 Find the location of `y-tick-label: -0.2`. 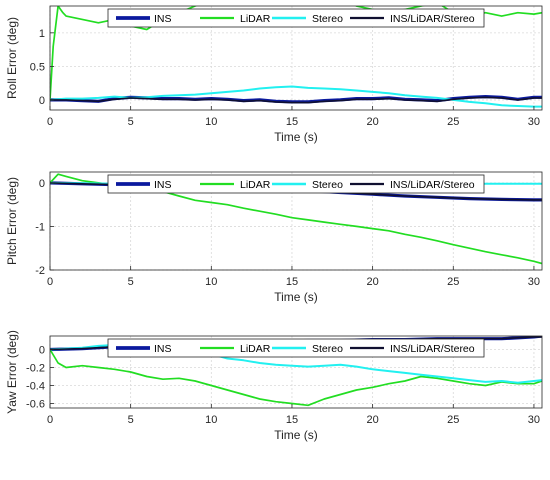

y-tick-label: -0.2 is located at coordinates (35, 369).